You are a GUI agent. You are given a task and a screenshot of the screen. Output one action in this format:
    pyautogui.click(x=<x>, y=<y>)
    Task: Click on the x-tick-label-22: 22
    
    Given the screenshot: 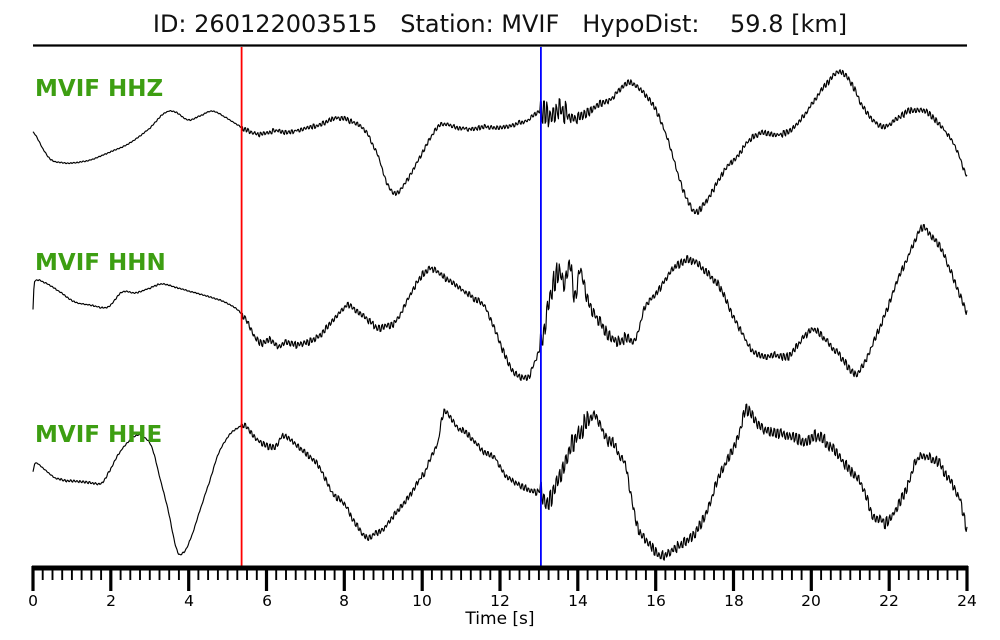 What is the action you would take?
    pyautogui.click(x=889, y=601)
    